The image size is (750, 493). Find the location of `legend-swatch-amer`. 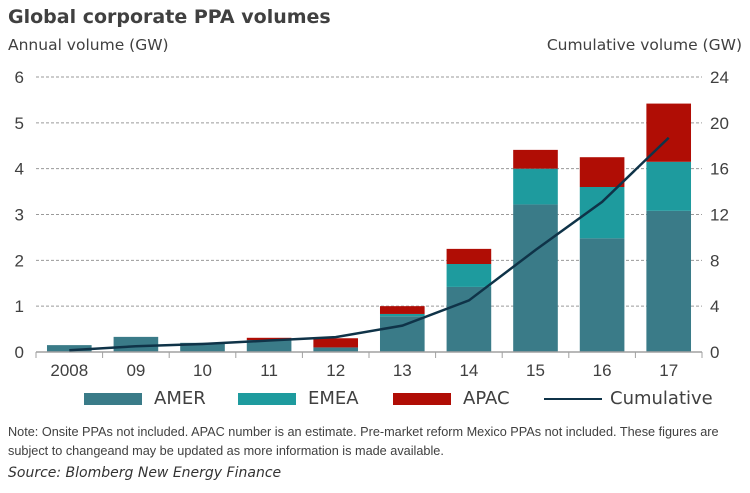

legend-swatch-amer is located at coordinates (113, 398).